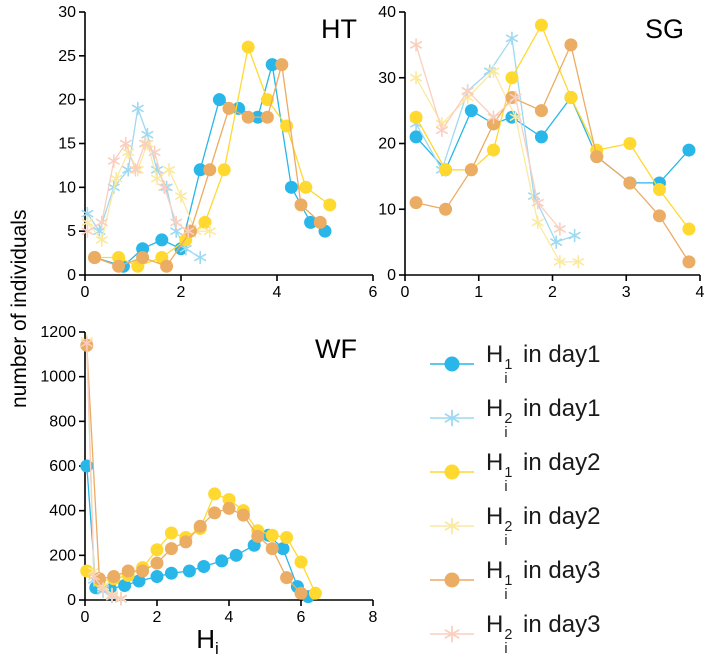 The width and height of the screenshot is (713, 663). What do you see at coordinates (67, 56) in the screenshot?
I see `y-tick-label: 25` at bounding box center [67, 56].